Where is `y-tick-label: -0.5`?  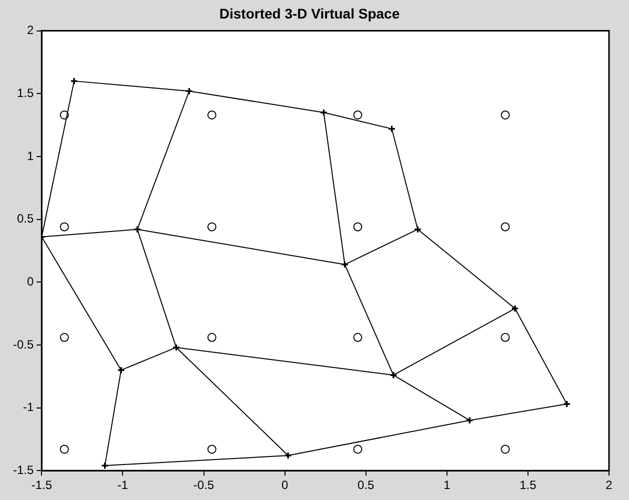 y-tick-label: -0.5 is located at coordinates (23, 344).